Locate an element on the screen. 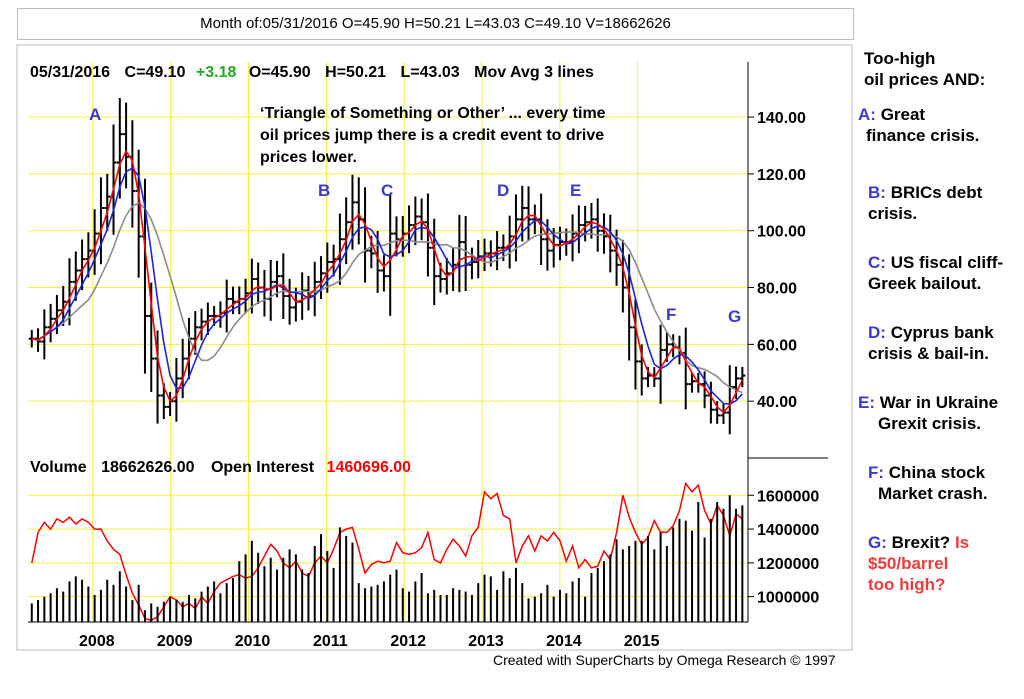  header-change: +3.18 is located at coordinates (216, 72).